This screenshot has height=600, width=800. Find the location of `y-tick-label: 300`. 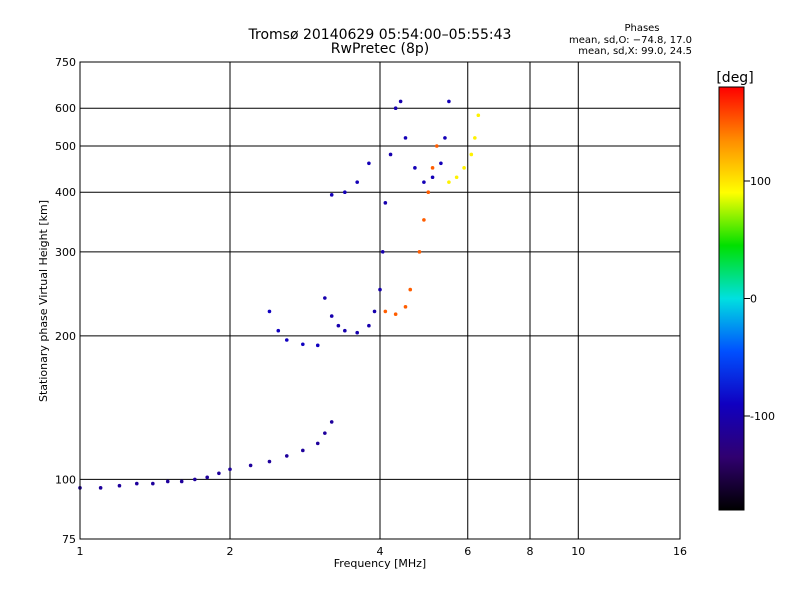

y-tick-label: 300 is located at coordinates (65, 252).